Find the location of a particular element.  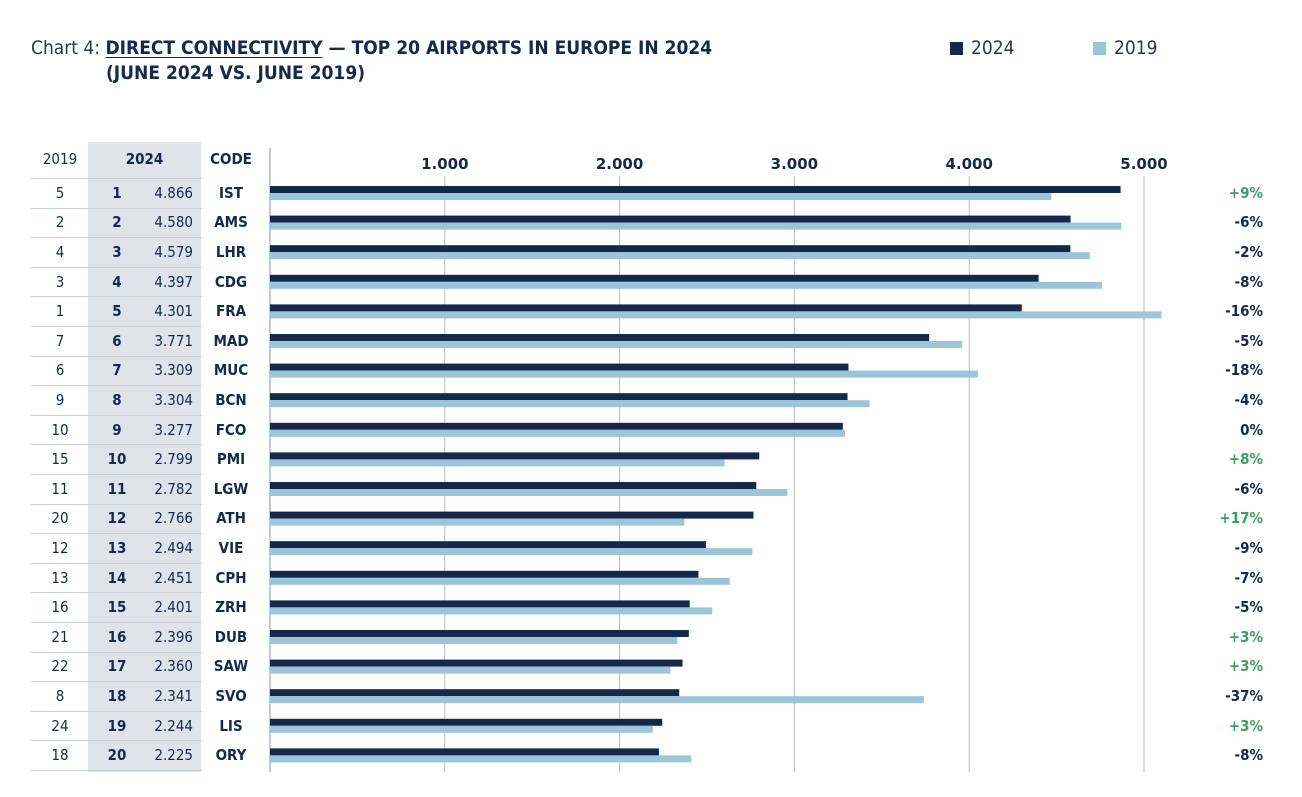

change-percent-cell: 0% is located at coordinates (1251, 429).